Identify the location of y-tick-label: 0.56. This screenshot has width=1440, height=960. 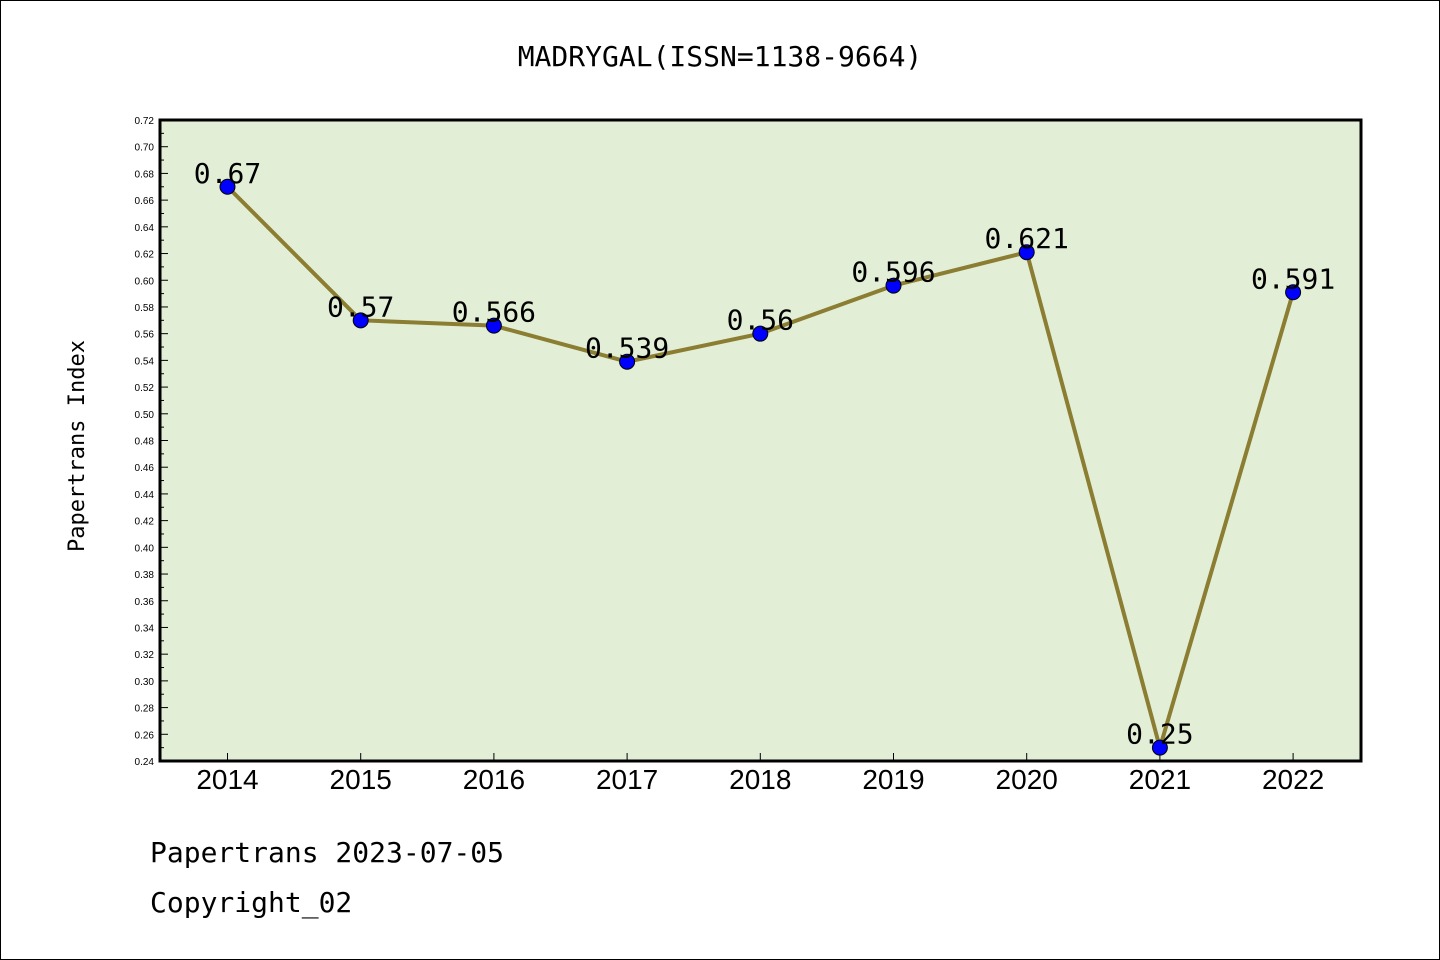
(145, 335).